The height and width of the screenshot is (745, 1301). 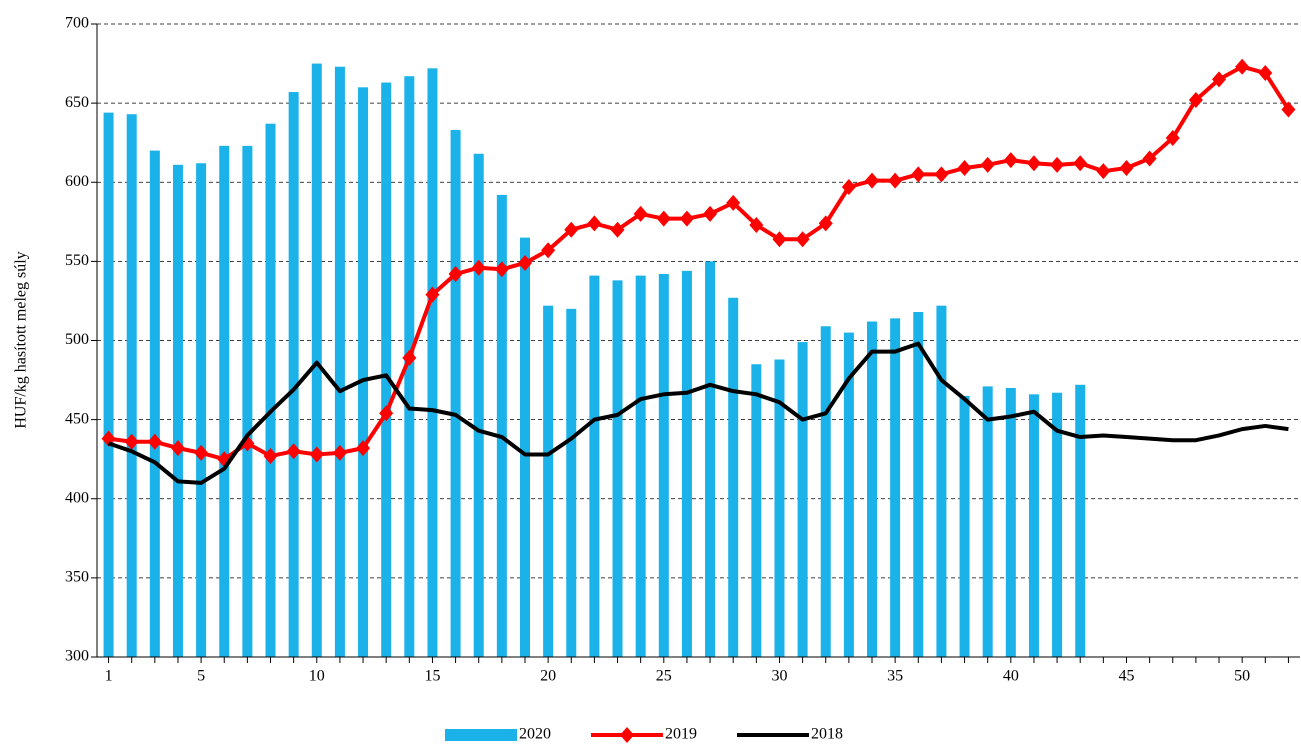 What do you see at coordinates (1011, 676) in the screenshot?
I see `x-tick-label: 40` at bounding box center [1011, 676].